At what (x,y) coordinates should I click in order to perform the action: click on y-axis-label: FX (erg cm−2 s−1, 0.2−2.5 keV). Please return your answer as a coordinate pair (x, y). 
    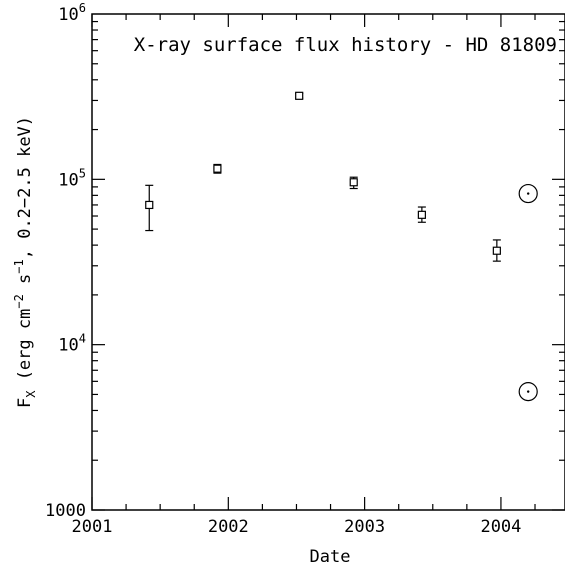
    Looking at the image, I should click on (25, 262).